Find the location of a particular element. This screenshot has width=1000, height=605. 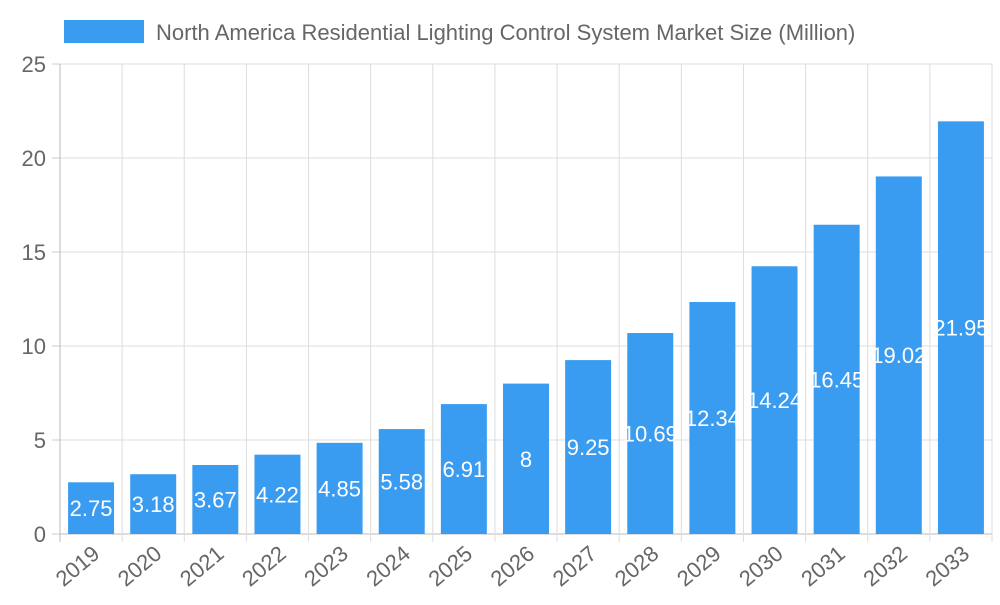

x-tick-label: 2022 is located at coordinates (264, 566).